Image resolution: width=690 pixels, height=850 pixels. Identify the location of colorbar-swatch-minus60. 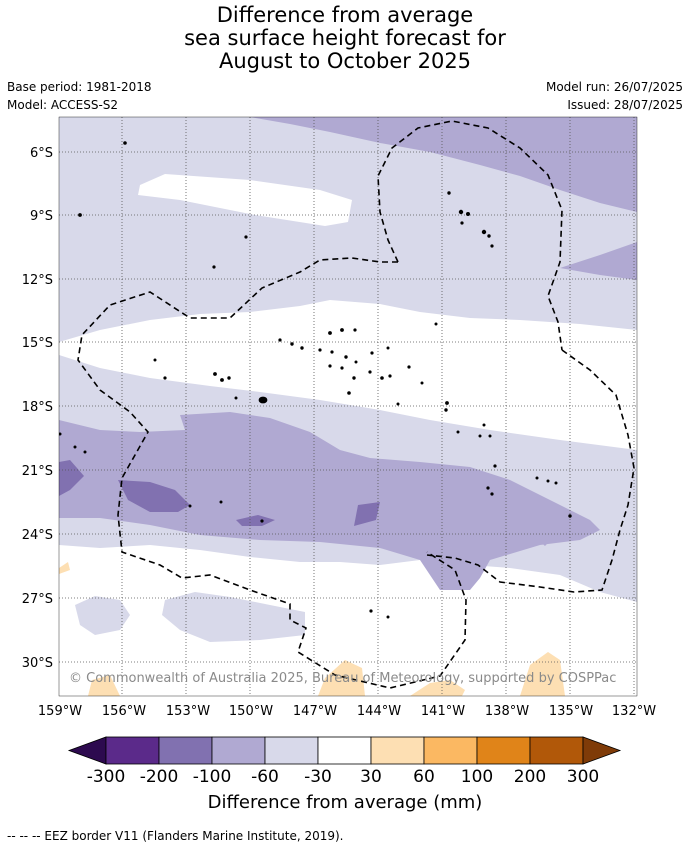
(291, 750).